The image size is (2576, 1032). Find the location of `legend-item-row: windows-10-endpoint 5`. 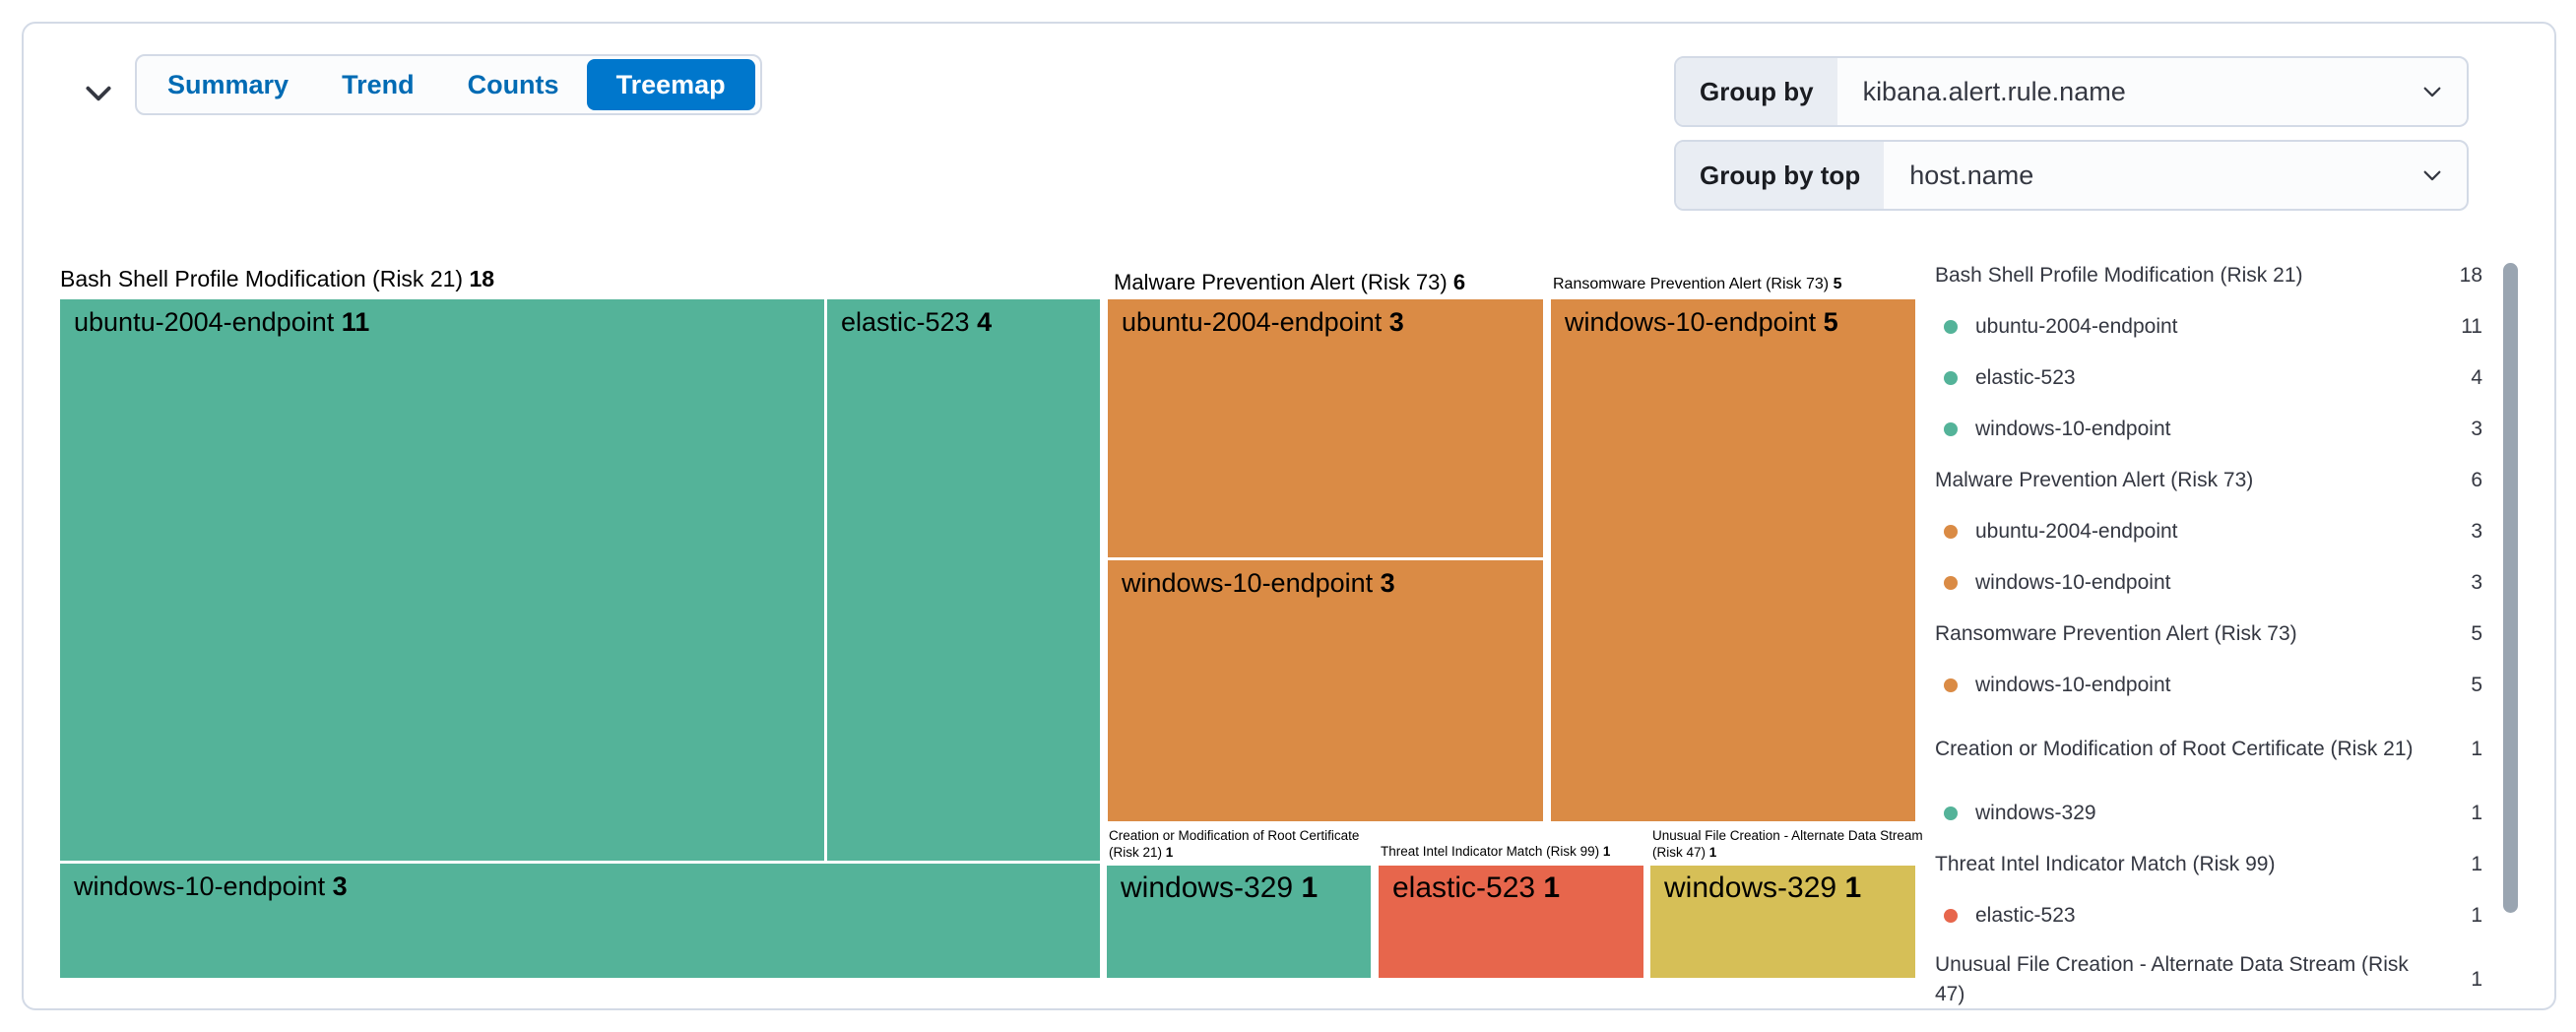

legend-item-row: windows-10-endpoint 5 is located at coordinates (2208, 685).